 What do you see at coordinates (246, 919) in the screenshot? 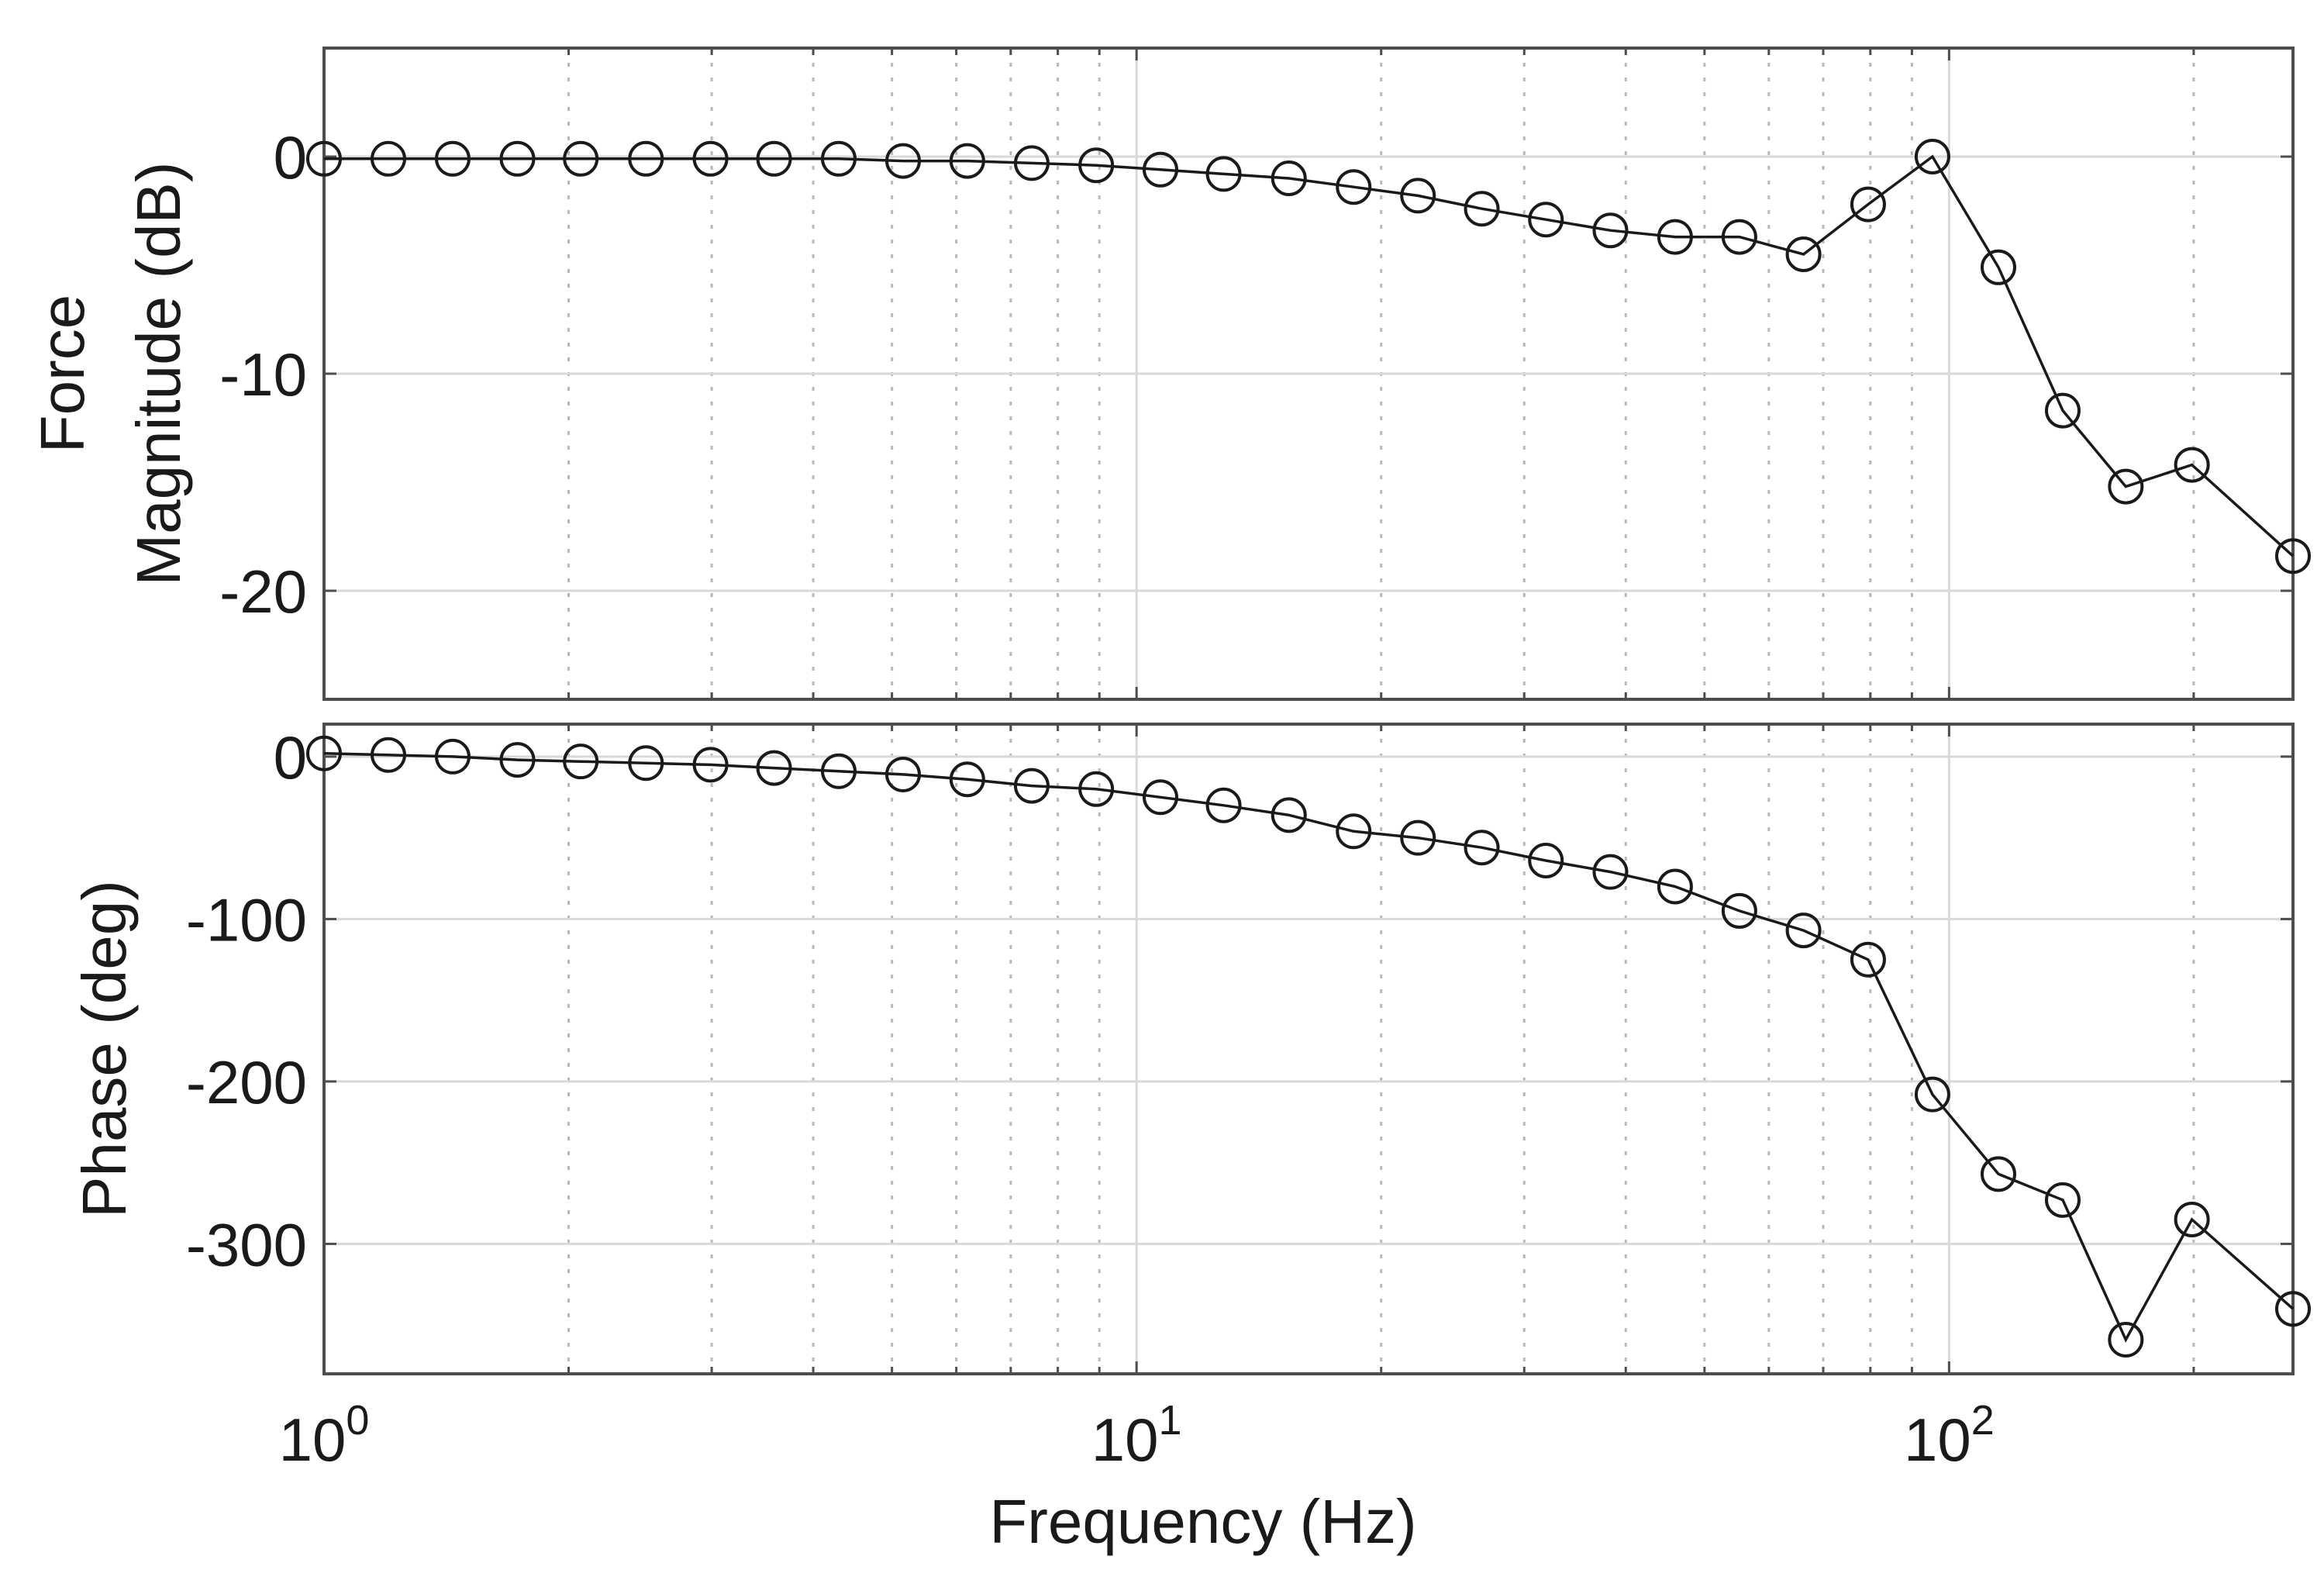
I see `y-tick-label: -100` at bounding box center [246, 919].